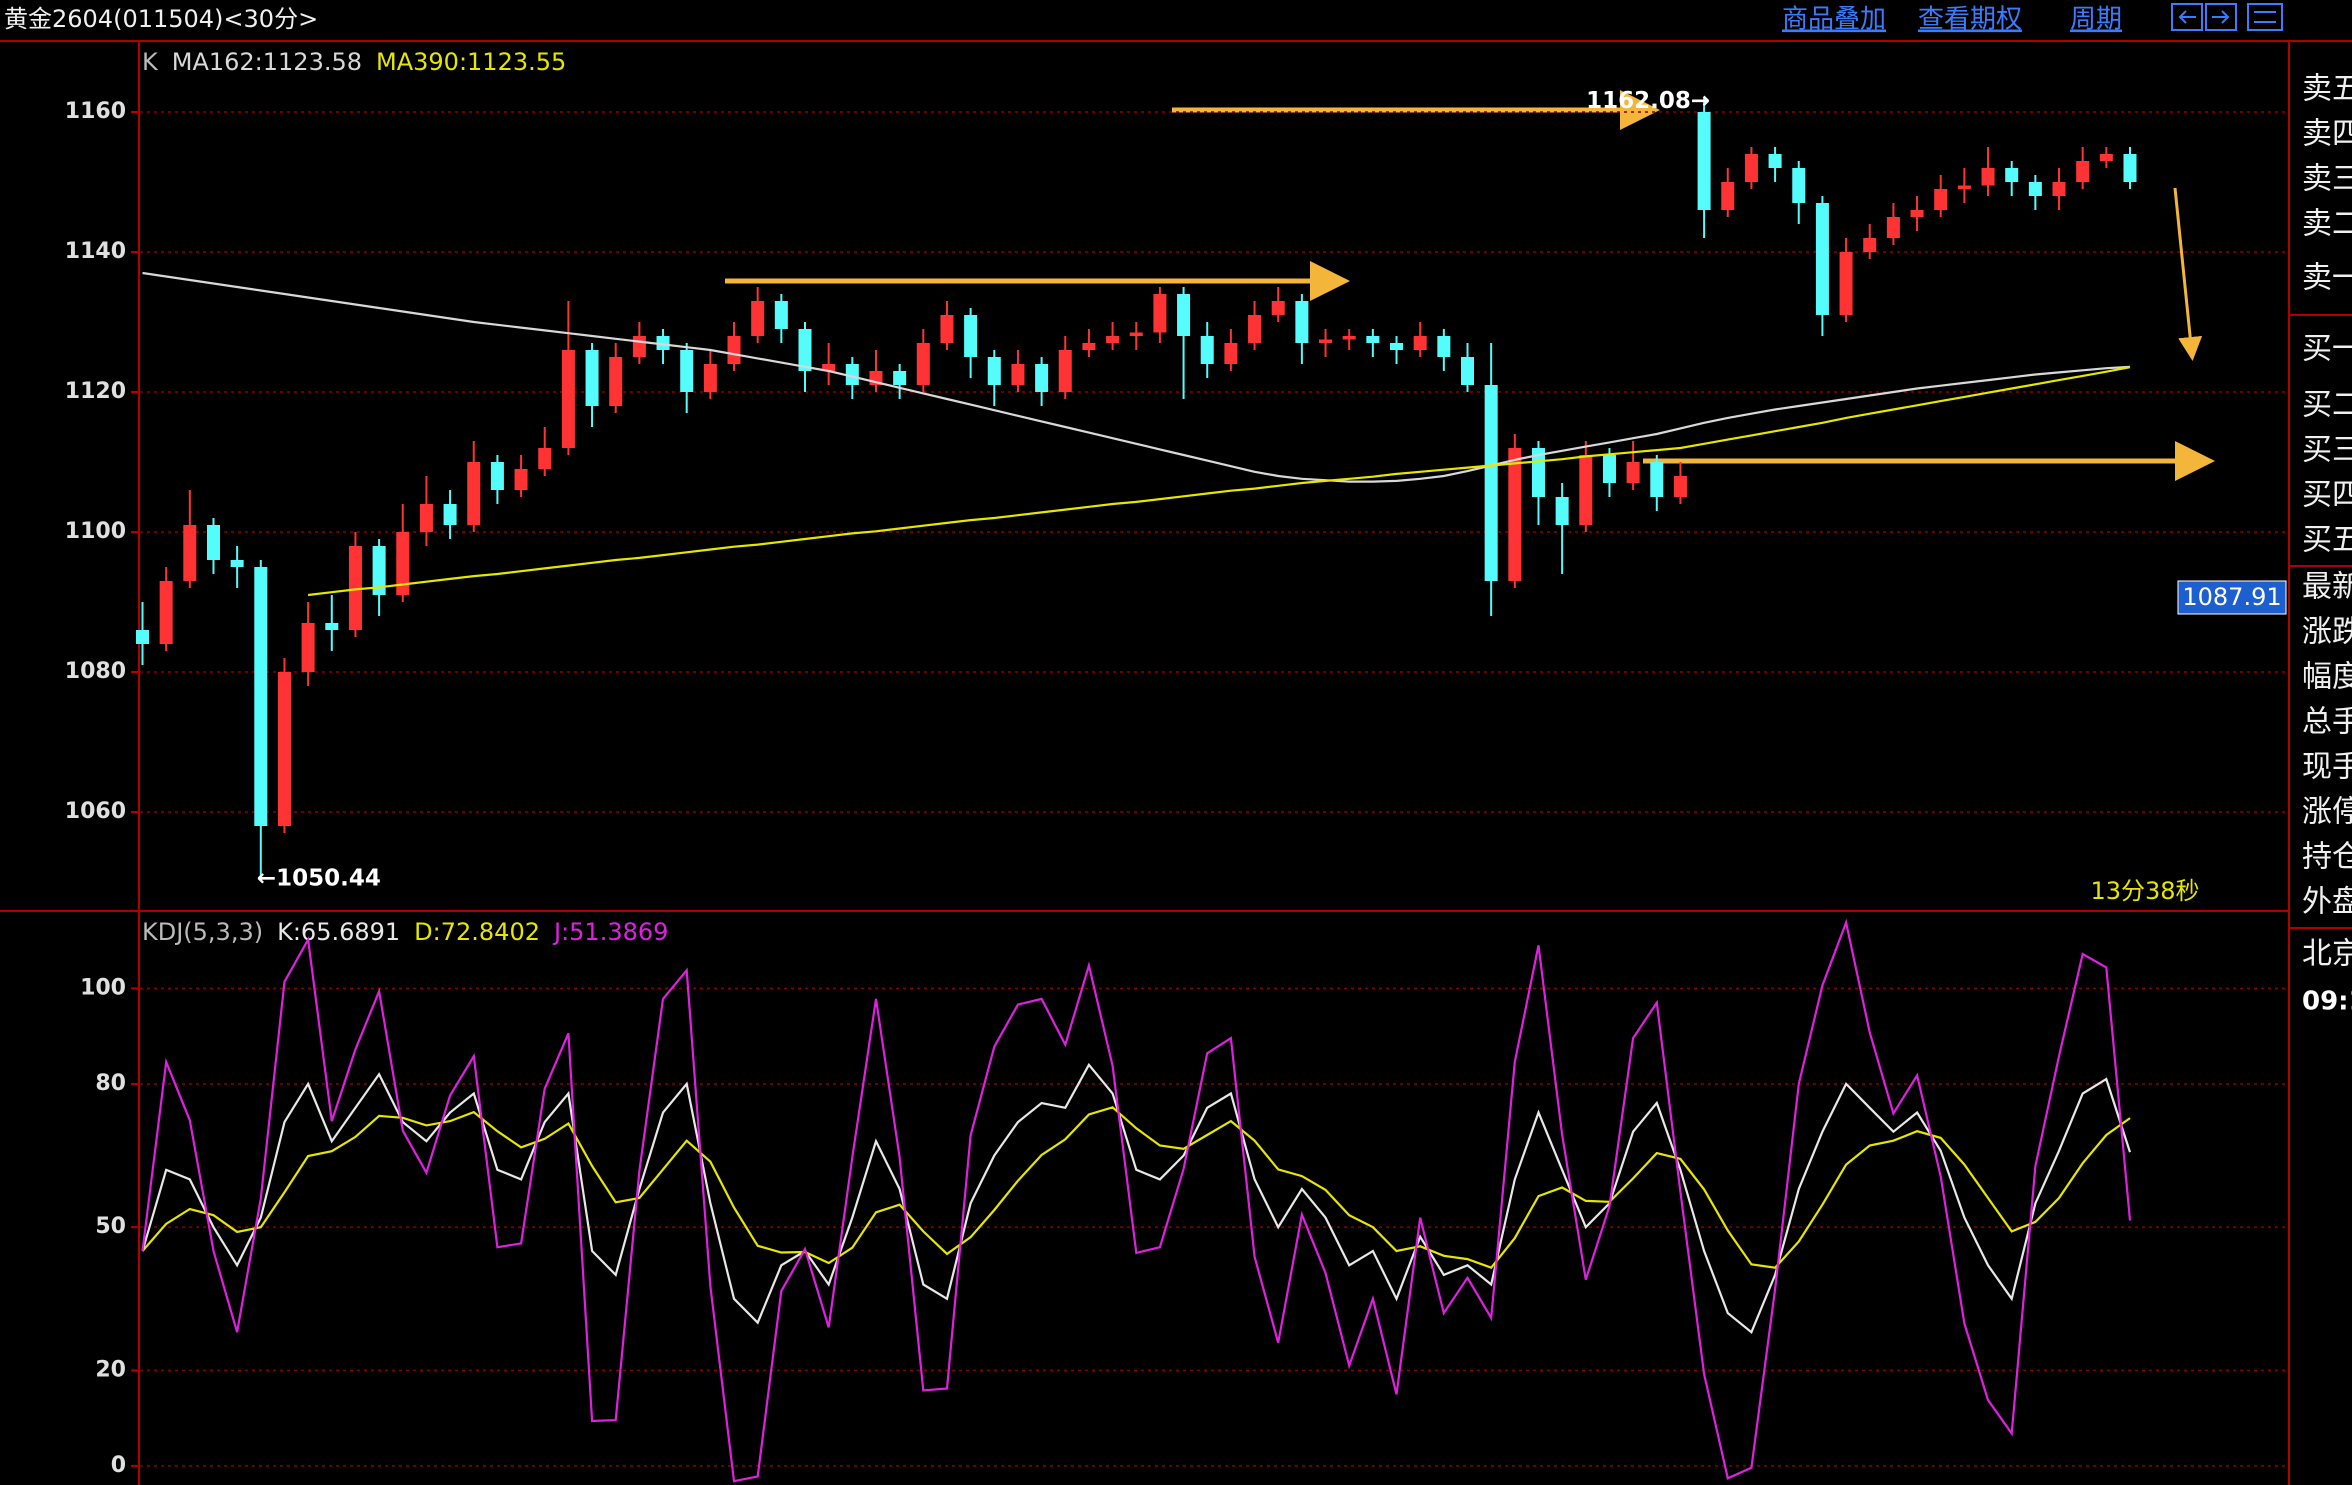  Describe the element at coordinates (2227, 17) in the screenshot. I see `nav-icons` at that location.